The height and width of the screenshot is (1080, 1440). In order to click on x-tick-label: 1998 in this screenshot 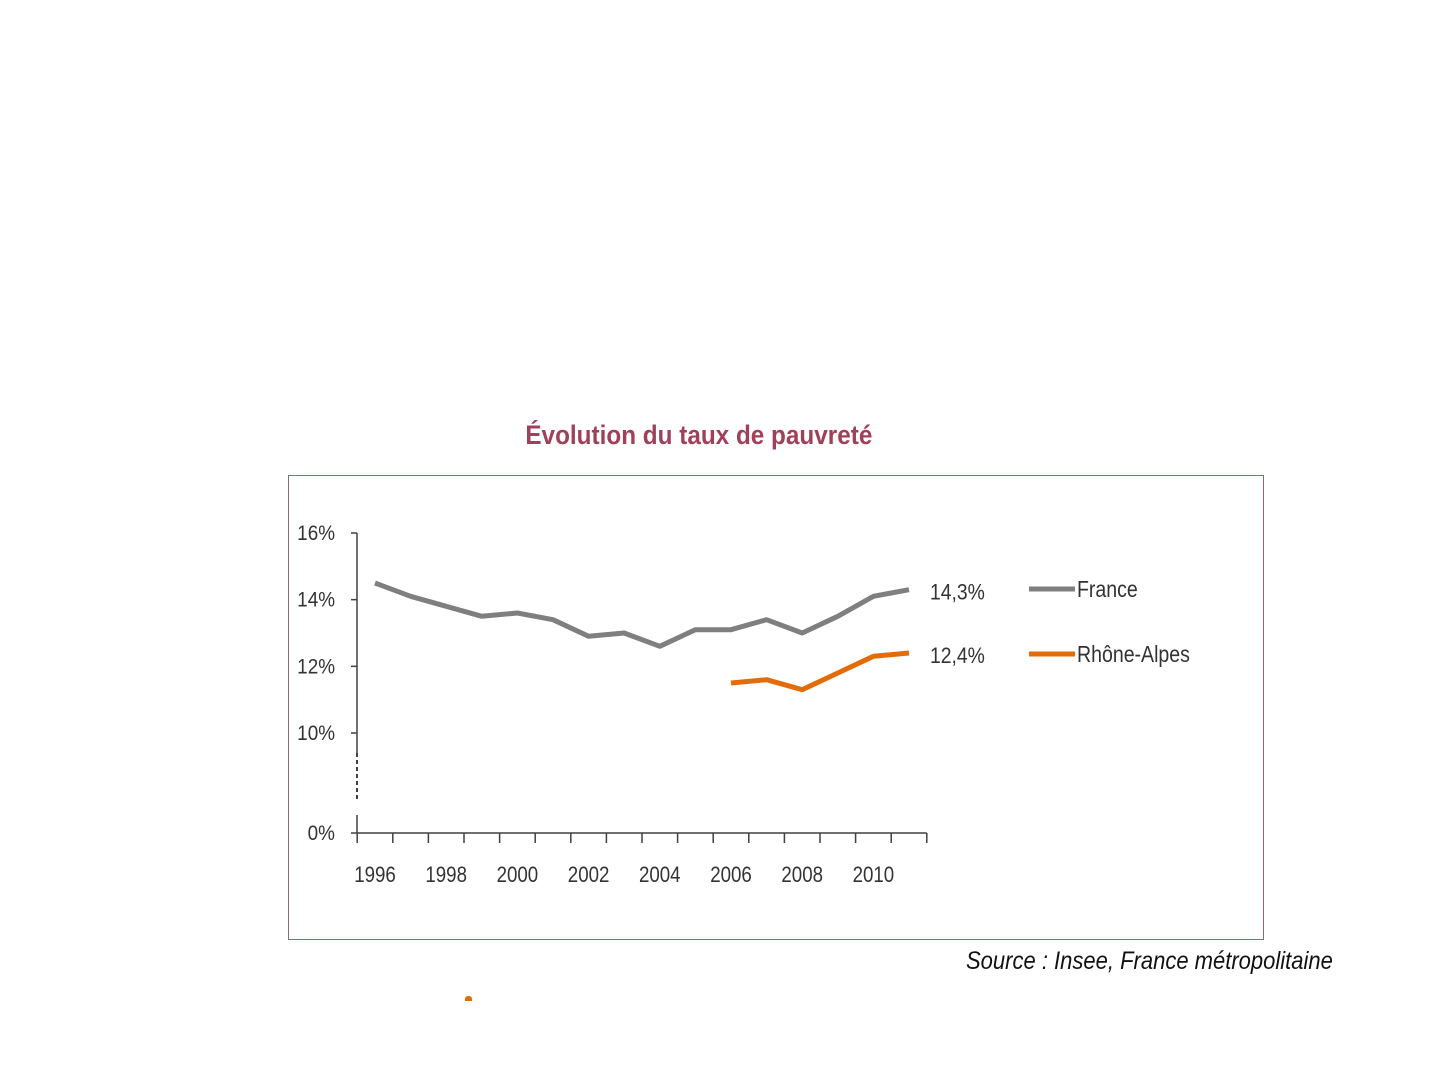, I will do `click(446, 876)`.